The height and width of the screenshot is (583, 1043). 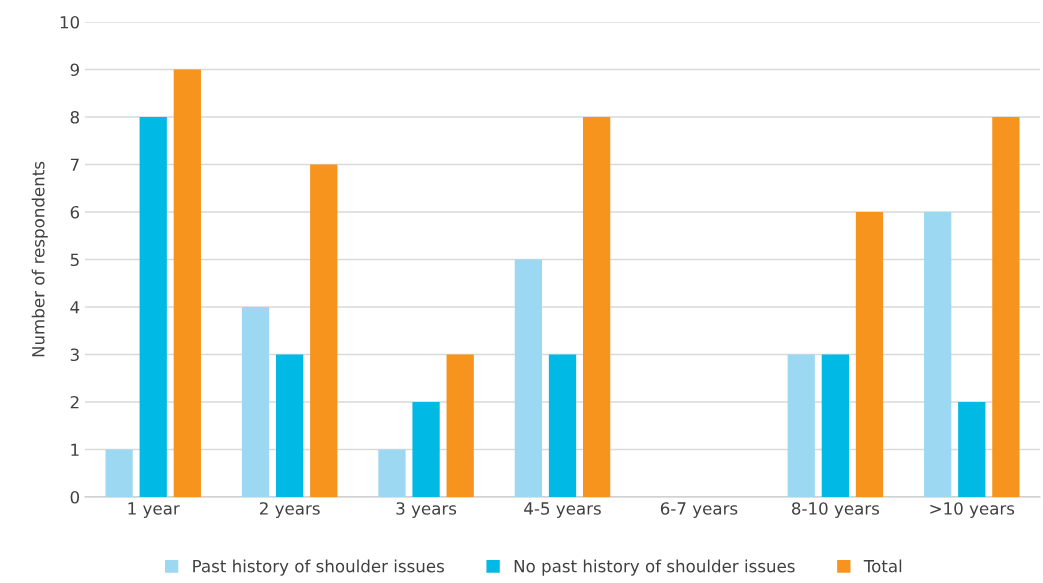 What do you see at coordinates (74, 70) in the screenshot?
I see `y-tick-label: 9` at bounding box center [74, 70].